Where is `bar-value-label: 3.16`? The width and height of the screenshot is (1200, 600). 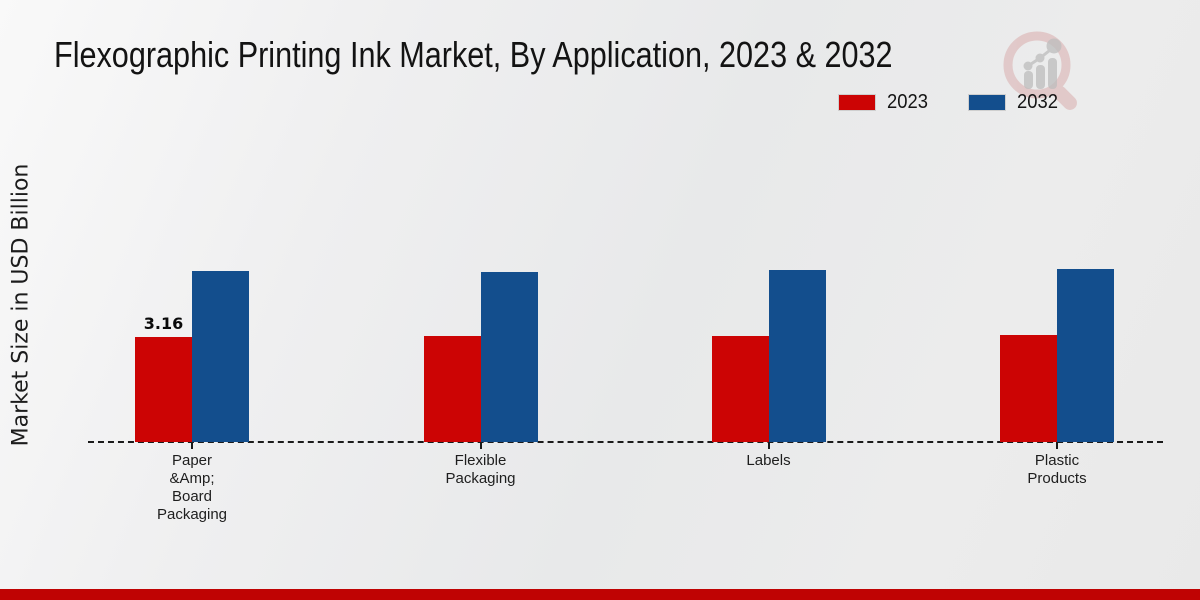 bar-value-label: 3.16 is located at coordinates (163, 323).